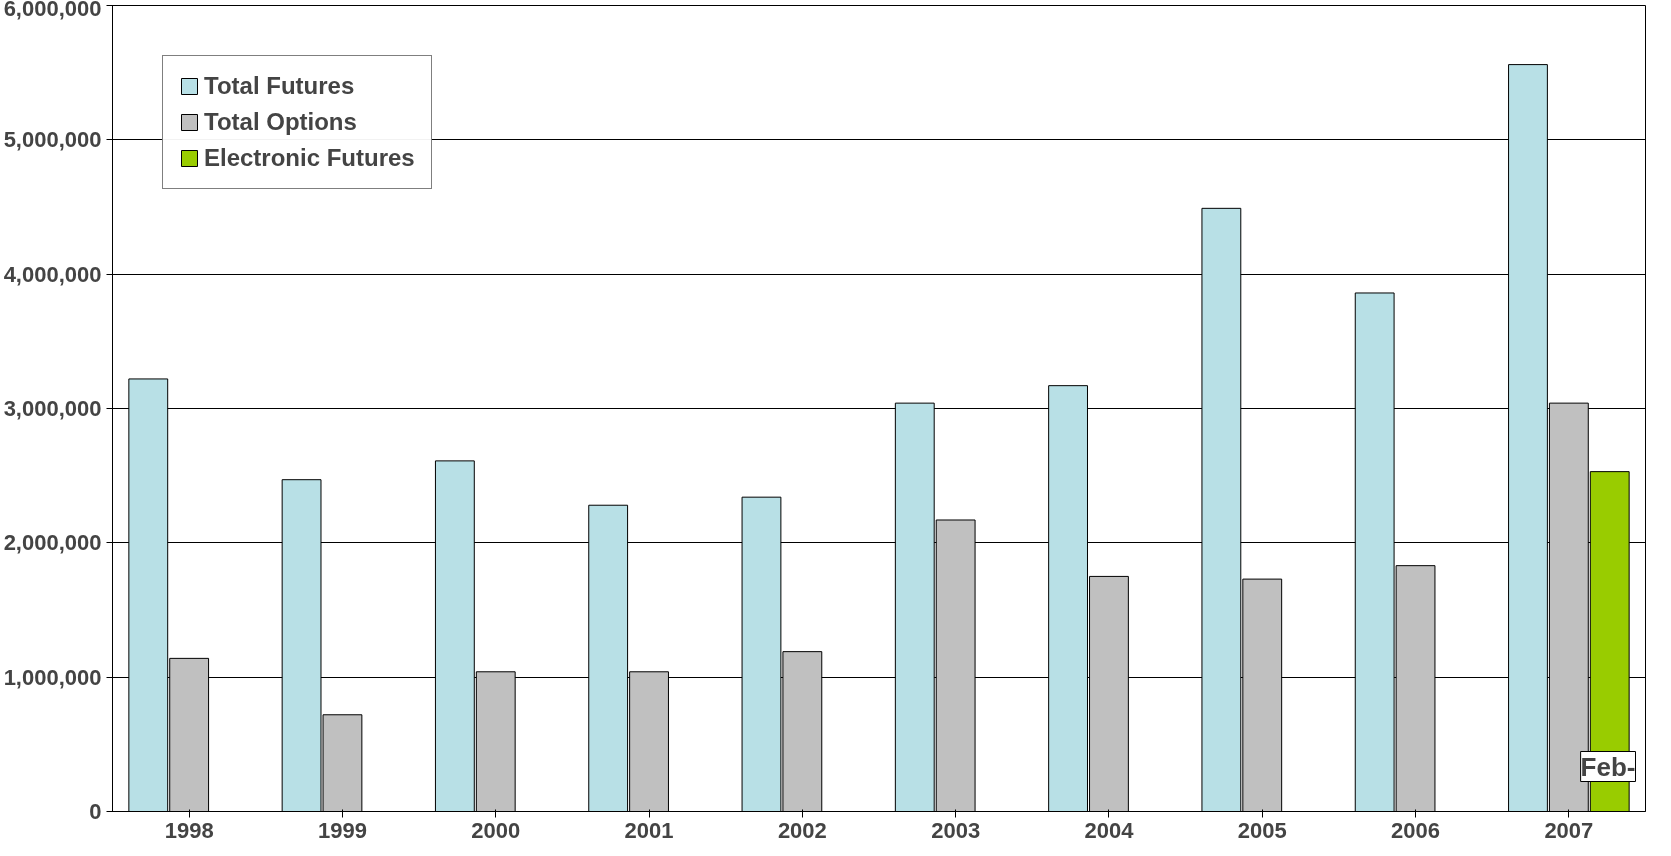  What do you see at coordinates (95, 811) in the screenshot?
I see `y-tick-label: 0` at bounding box center [95, 811].